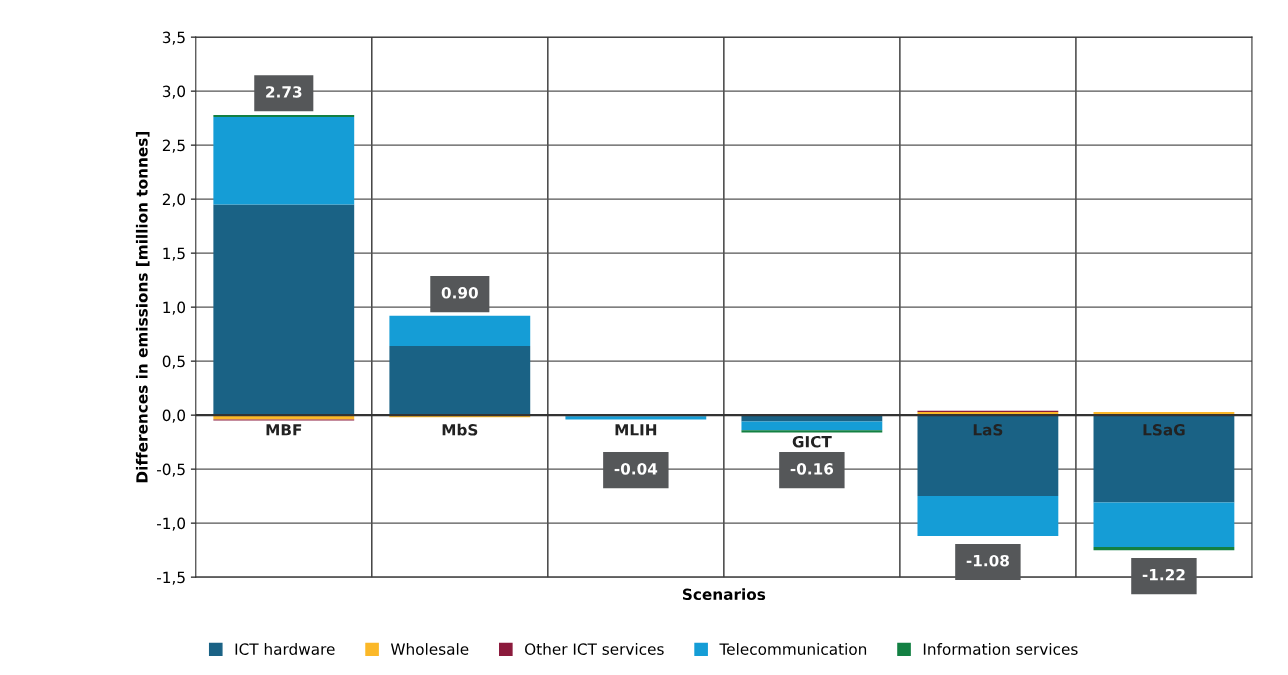  I want to click on total-label: 0.90, so click(459, 293).